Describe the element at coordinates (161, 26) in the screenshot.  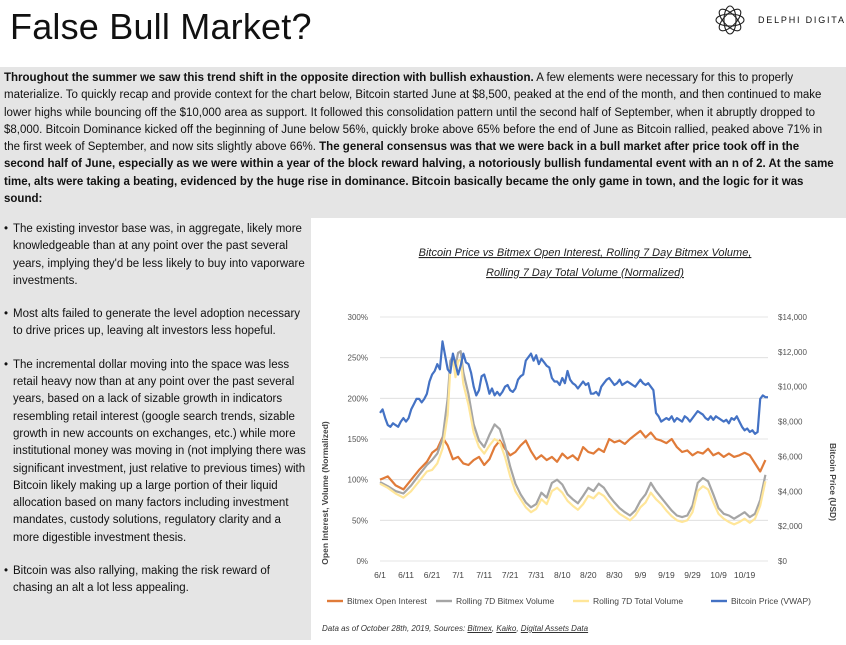
I see `page-title: False Bull Market?` at that location.